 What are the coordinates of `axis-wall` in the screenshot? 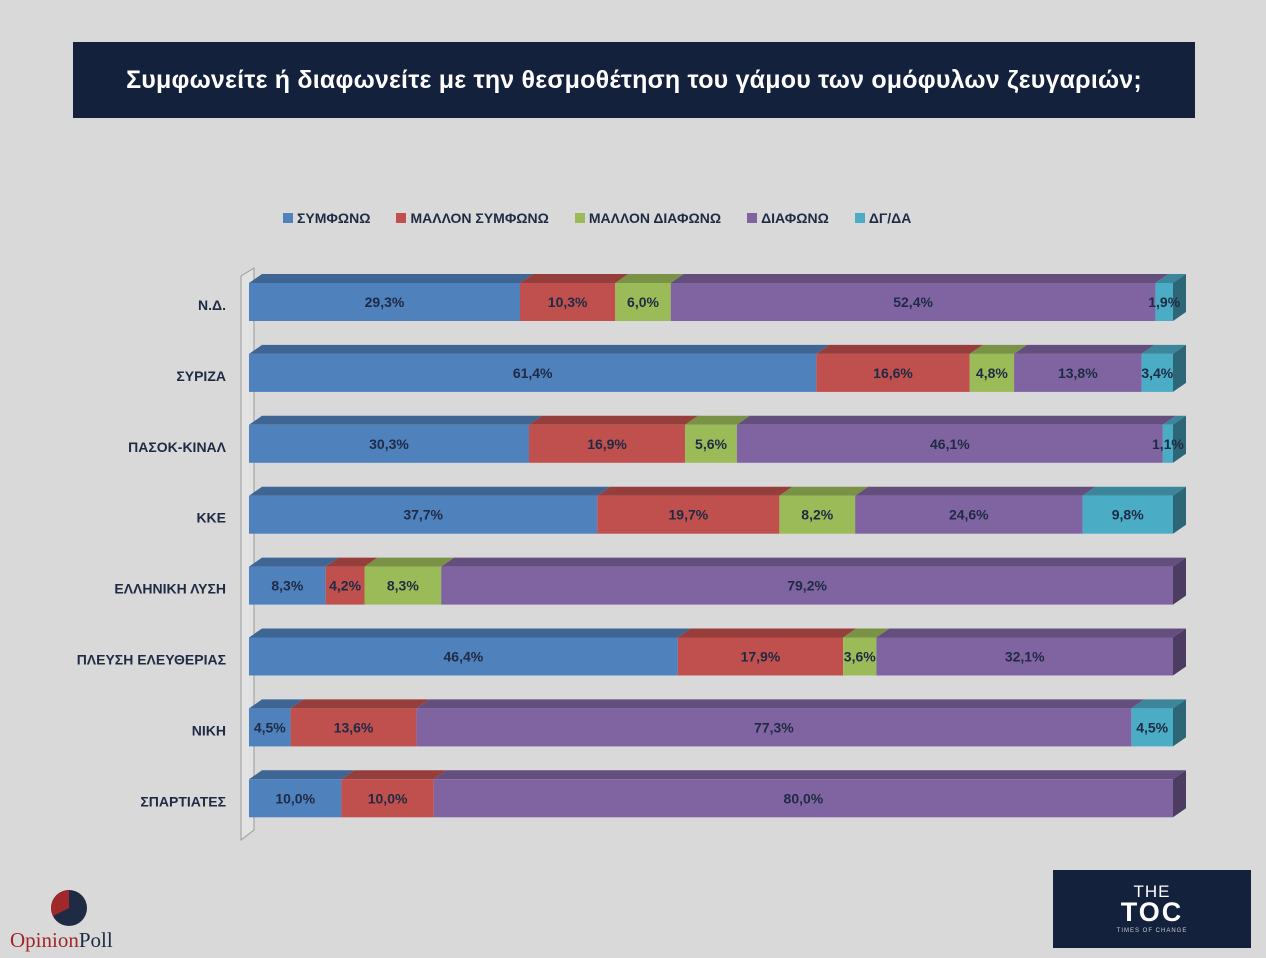 It's located at (247, 554).